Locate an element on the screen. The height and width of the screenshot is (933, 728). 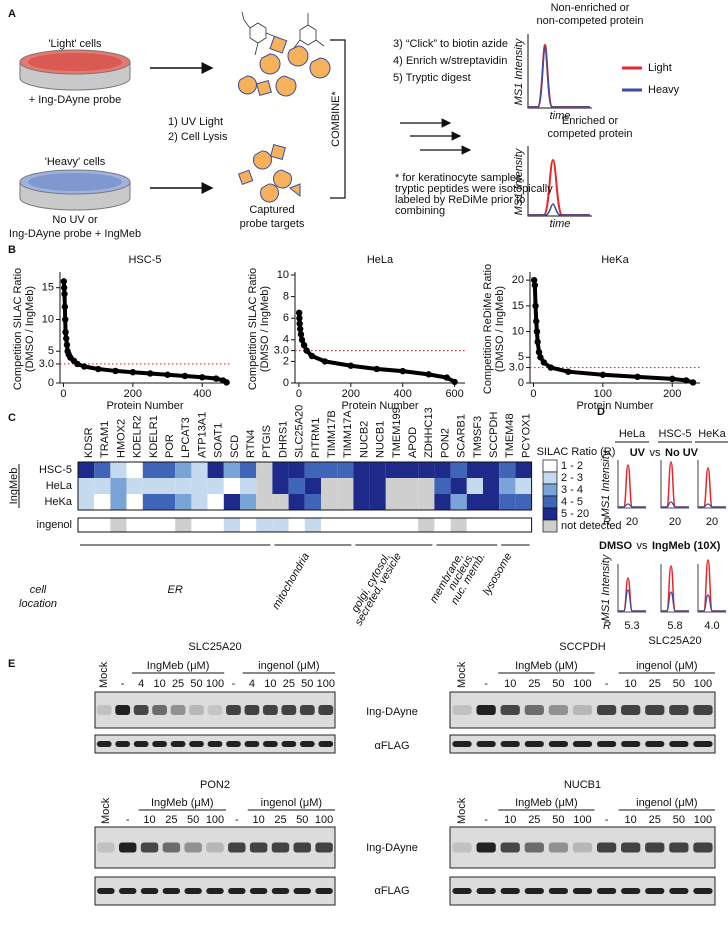
trace-blue is located at coordinates (712, 505).